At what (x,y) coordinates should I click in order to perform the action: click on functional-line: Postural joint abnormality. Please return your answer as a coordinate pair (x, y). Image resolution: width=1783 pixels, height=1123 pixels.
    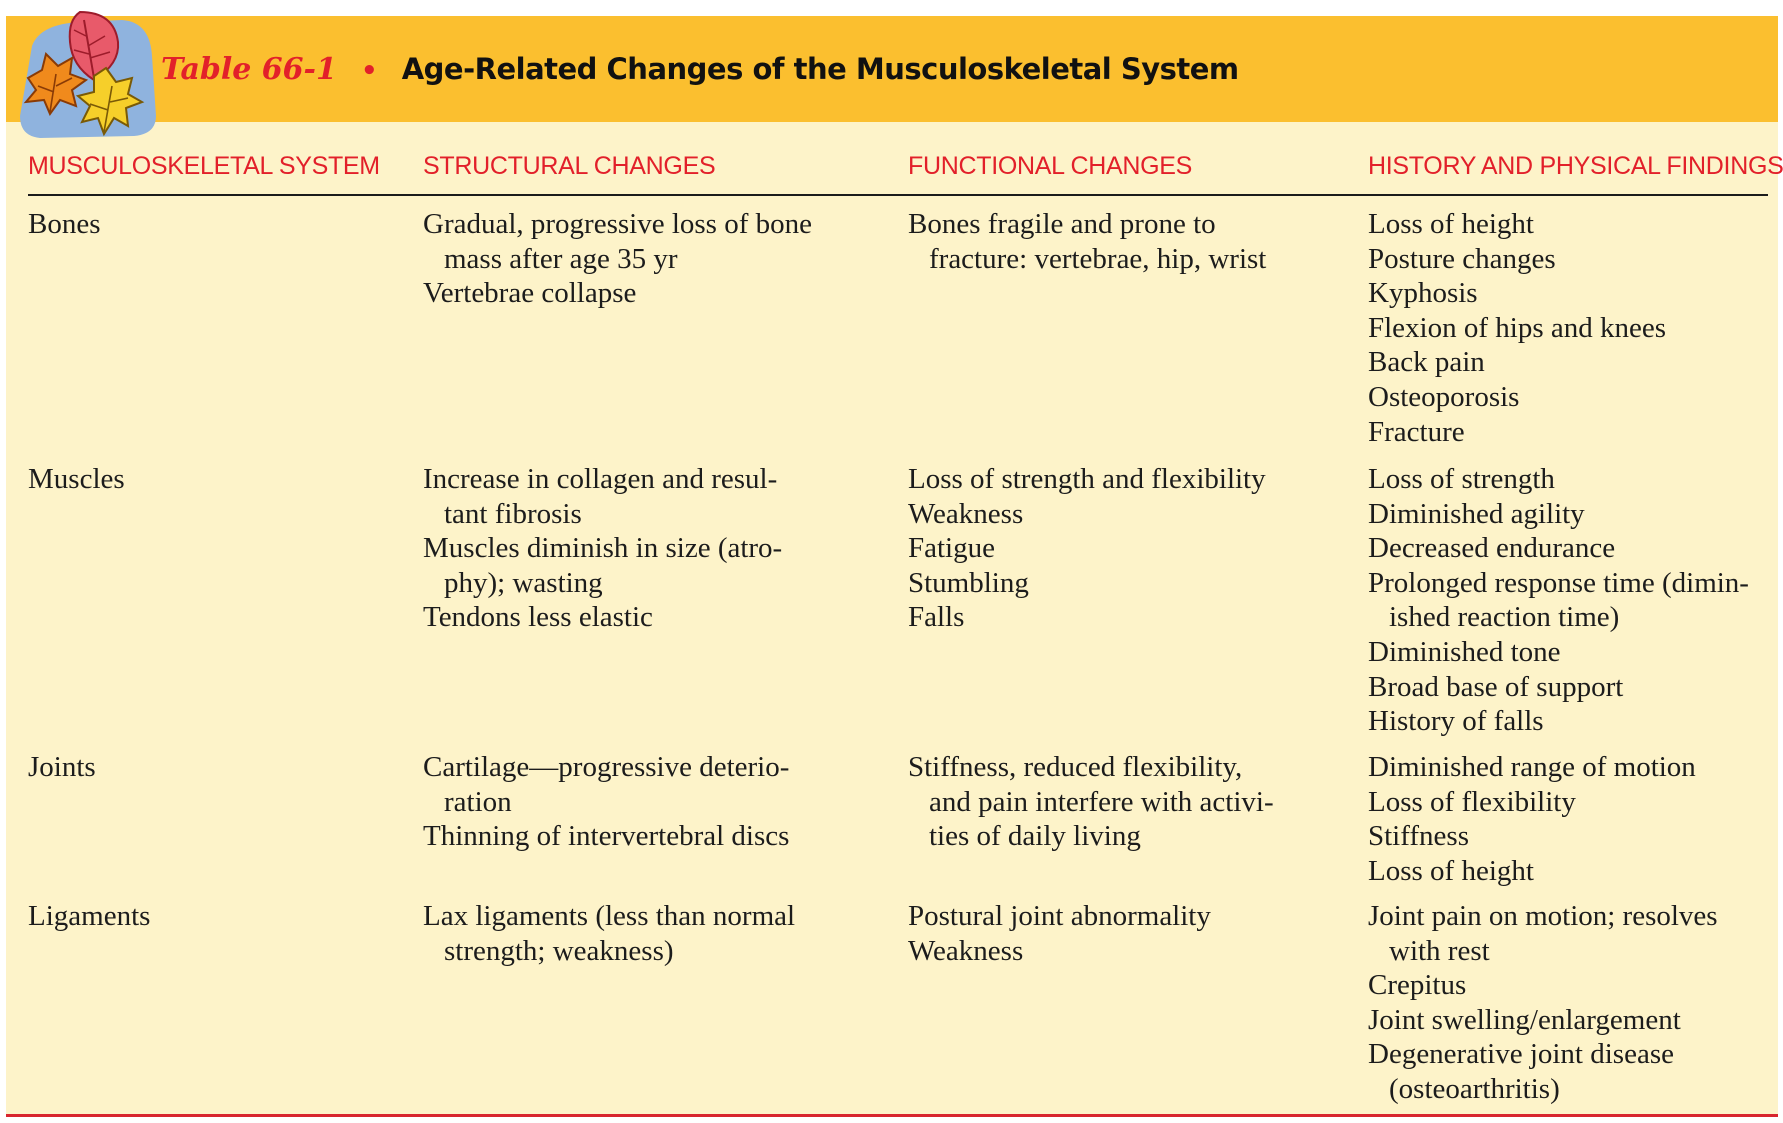
    Looking at the image, I should click on (1059, 916).